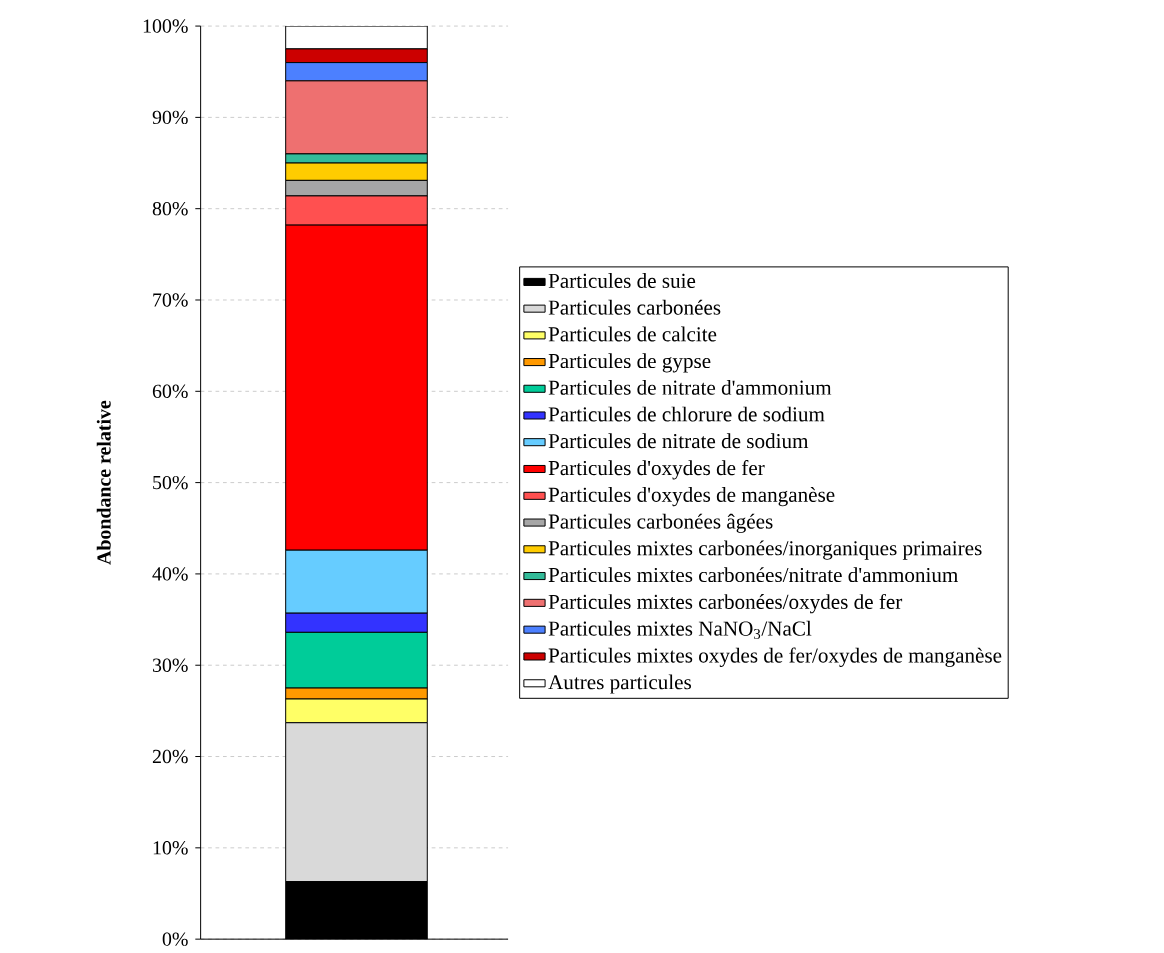  I want to click on y-tick-label: 0%, so click(175, 939).